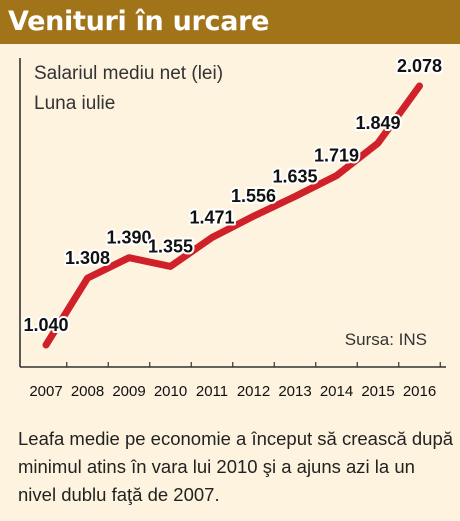 Image resolution: width=460 pixels, height=521 pixels. Describe the element at coordinates (45, 391) in the screenshot. I see `x-tick-label: 2007` at that location.